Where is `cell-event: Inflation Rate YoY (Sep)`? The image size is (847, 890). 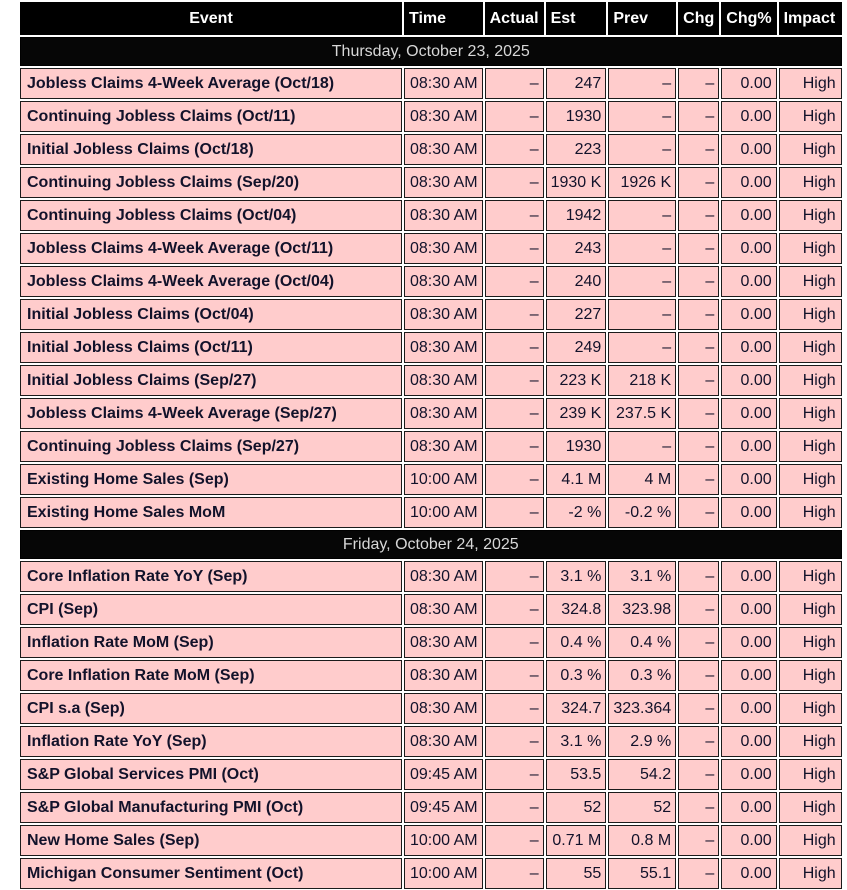 cell-event: Inflation Rate YoY (Sep) is located at coordinates (211, 741).